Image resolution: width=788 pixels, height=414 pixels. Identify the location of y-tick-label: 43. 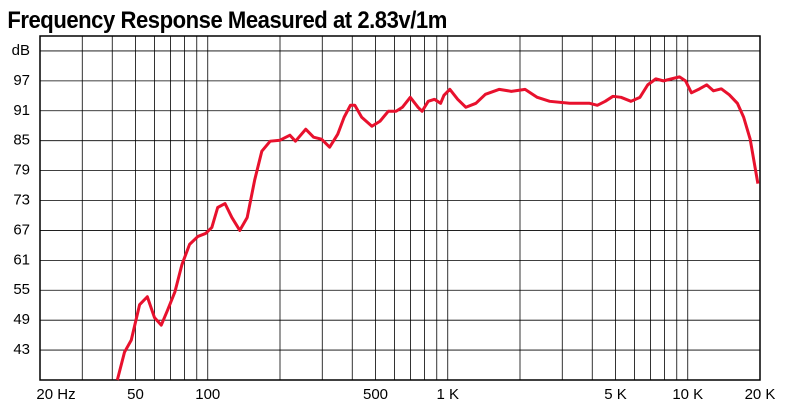
(21, 349).